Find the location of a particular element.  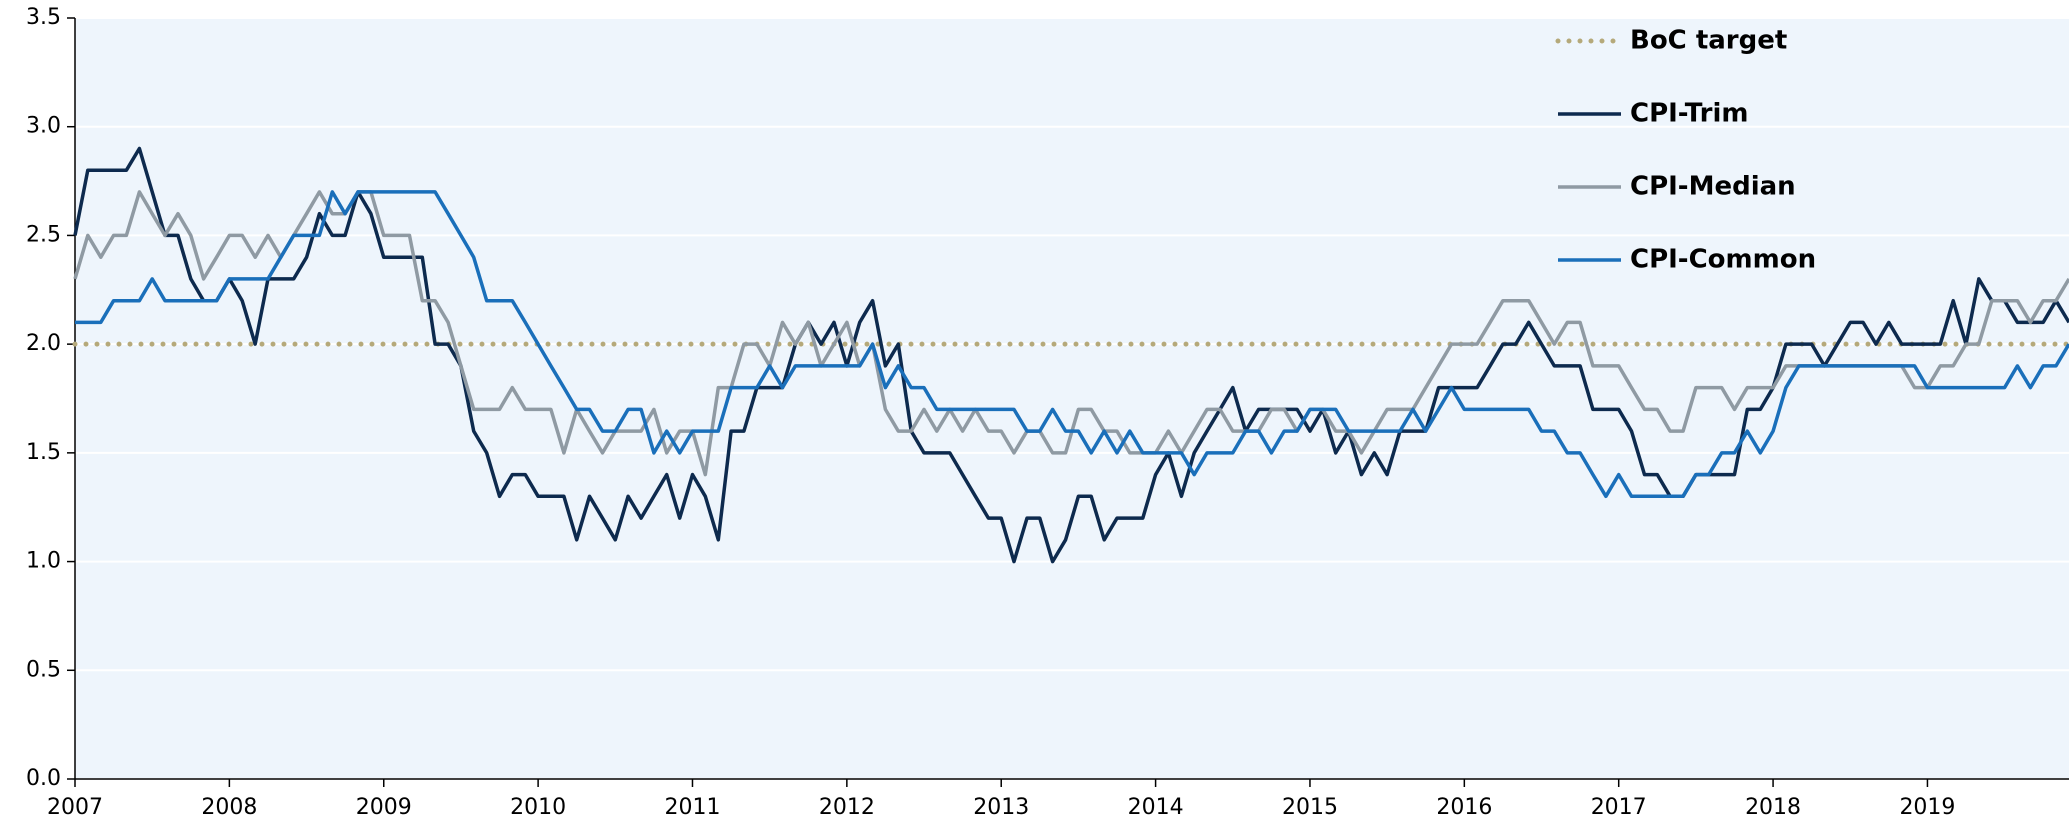

y-tick-label: 3.0 is located at coordinates (43, 126).